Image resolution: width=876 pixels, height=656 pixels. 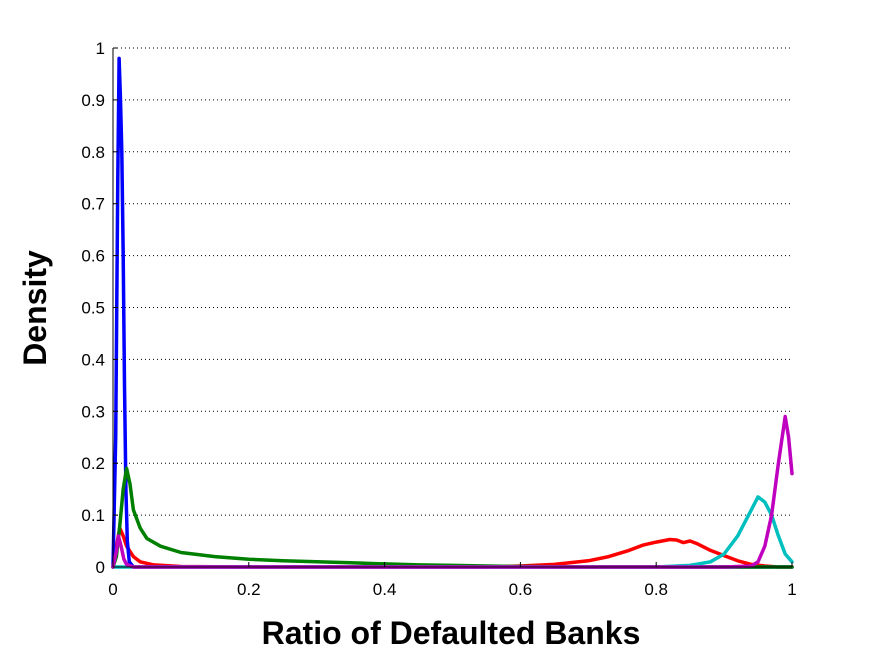 I want to click on y-tick-label: 1, so click(x=100, y=48).